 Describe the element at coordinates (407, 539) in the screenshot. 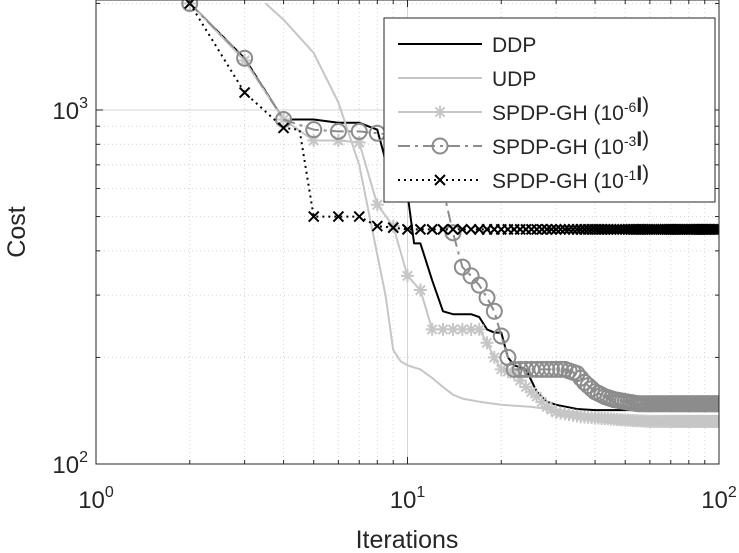

I see `x-axis-label: Iterations` at that location.